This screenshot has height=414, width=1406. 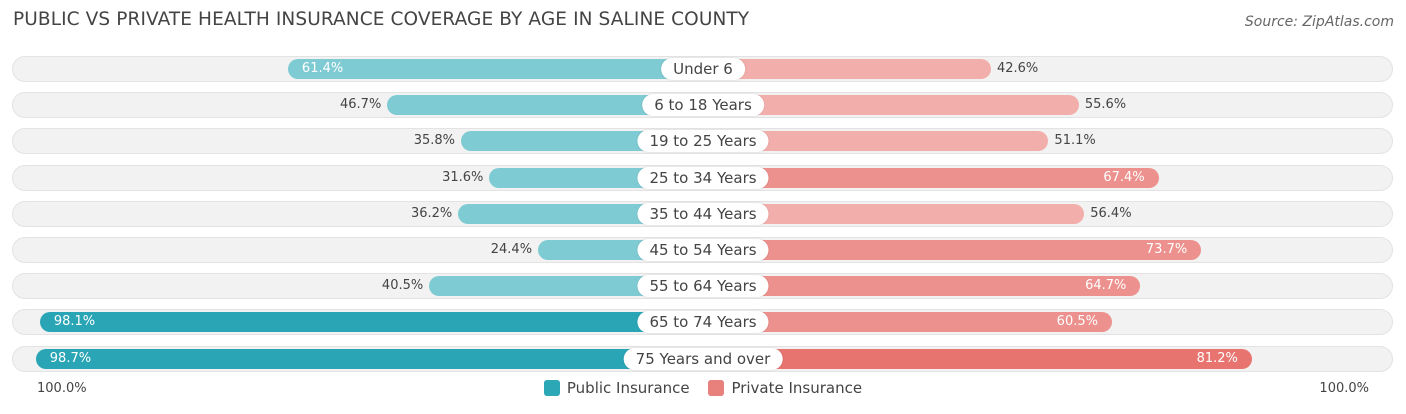 I want to click on private-value-label: 67.4%, so click(x=1124, y=177).